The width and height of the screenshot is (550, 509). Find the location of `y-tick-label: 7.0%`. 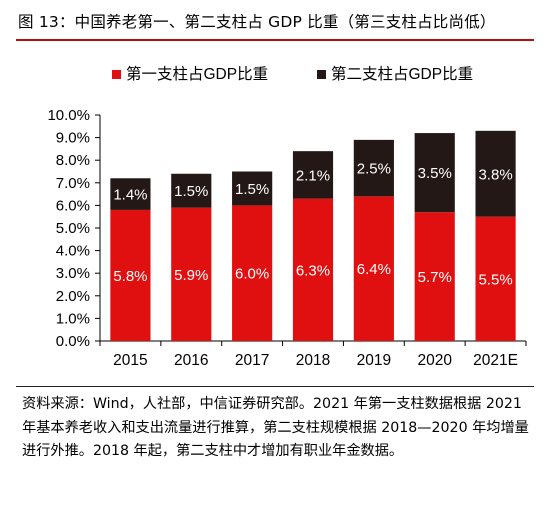

y-tick-label: 7.0% is located at coordinates (73, 183).